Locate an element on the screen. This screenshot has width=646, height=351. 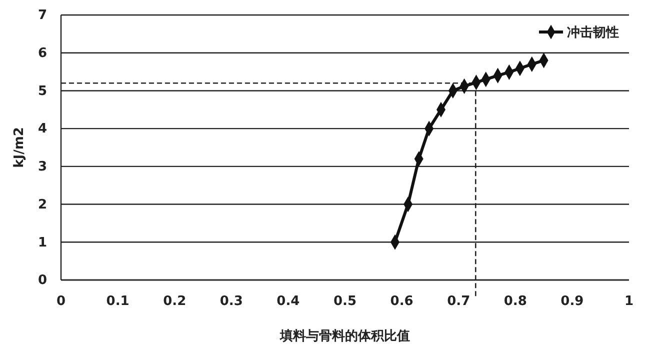
x-tick-label: 1 is located at coordinates (629, 302).